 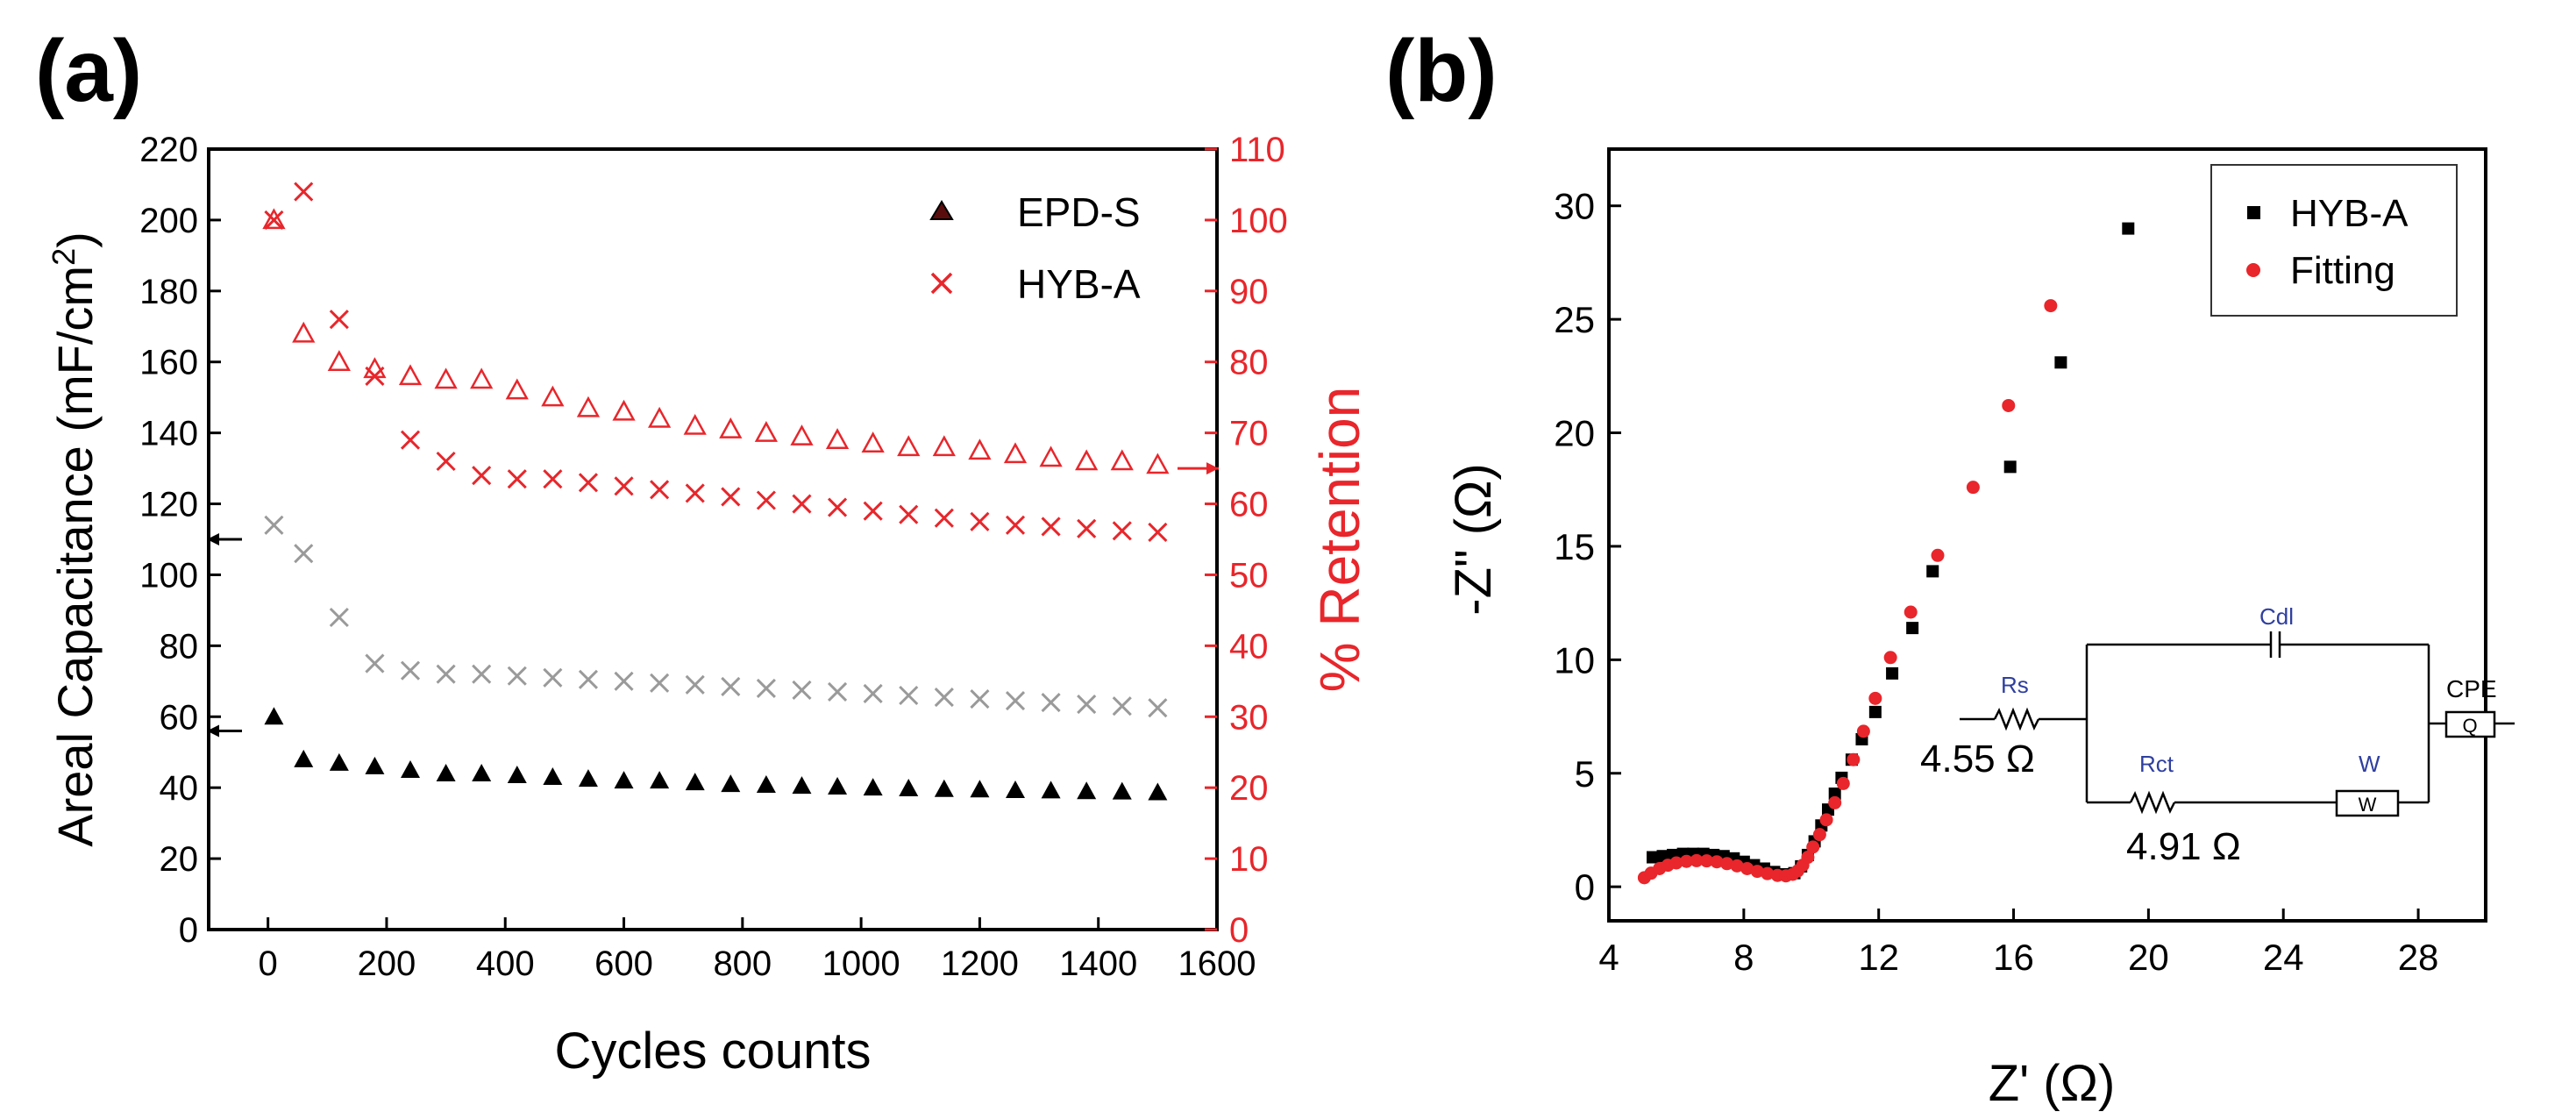 I want to click on x-tick-label: 0, so click(x=268, y=964).